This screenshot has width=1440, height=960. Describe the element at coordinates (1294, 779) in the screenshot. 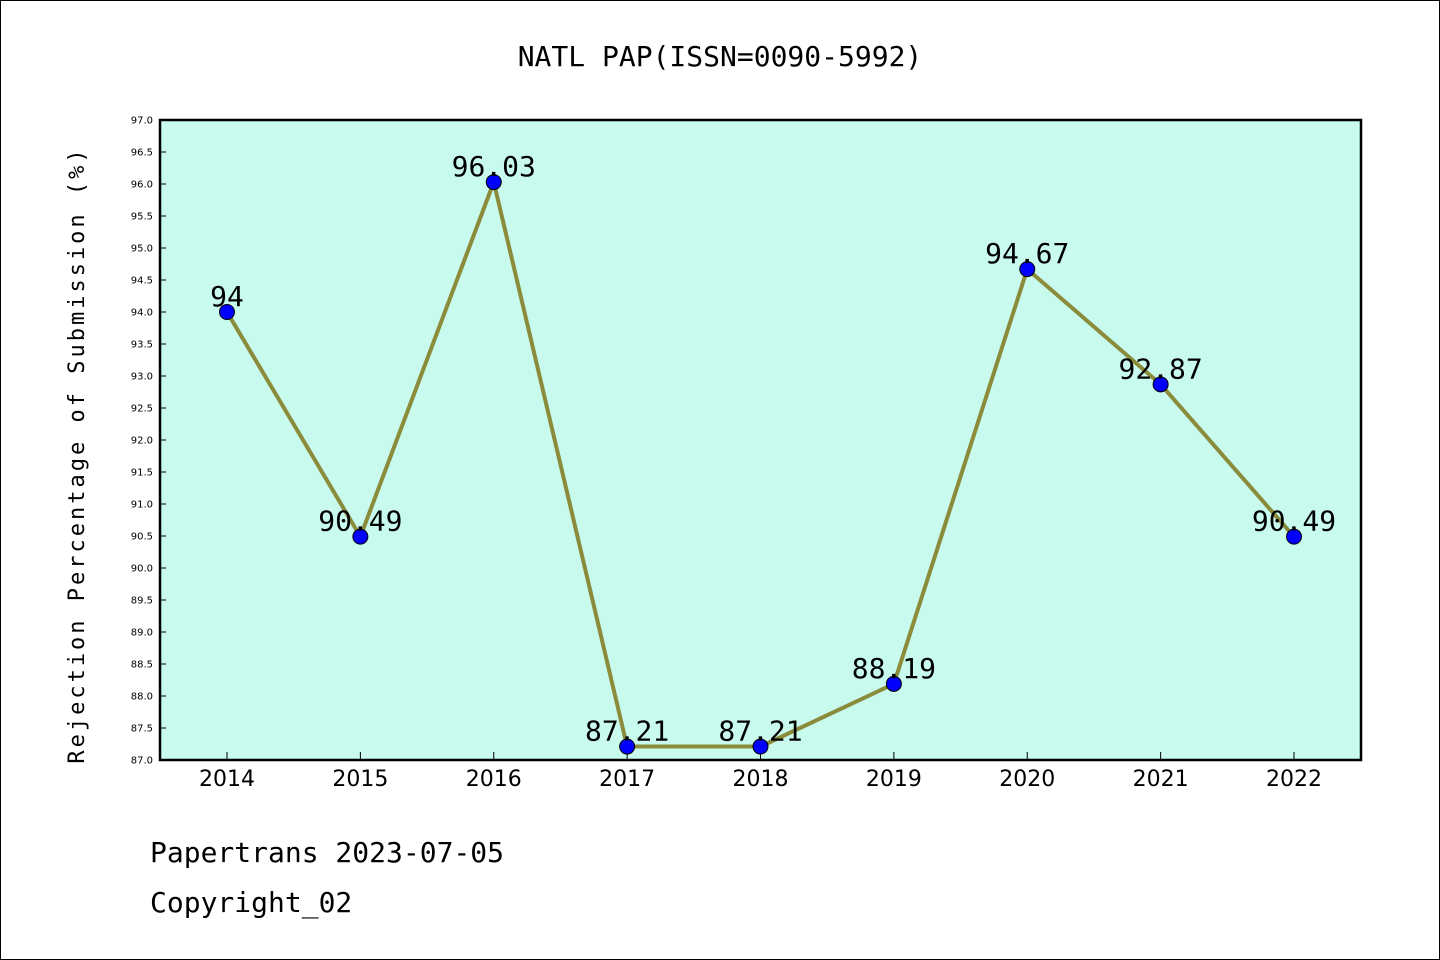

I see `x-tick-label: 2022` at that location.